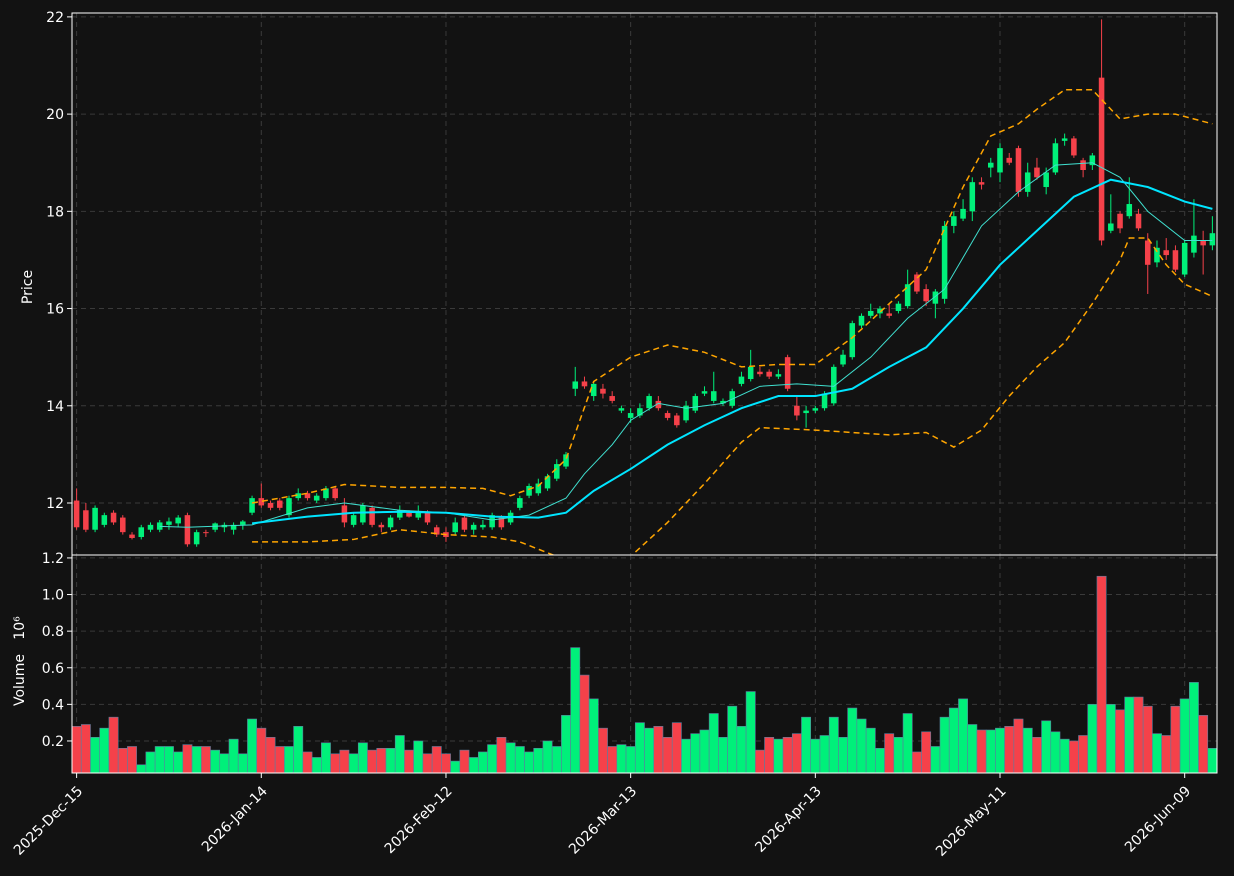 The height and width of the screenshot is (876, 1234). What do you see at coordinates (53, 705) in the screenshot?
I see `y2-tick-label: 0.4` at bounding box center [53, 705].